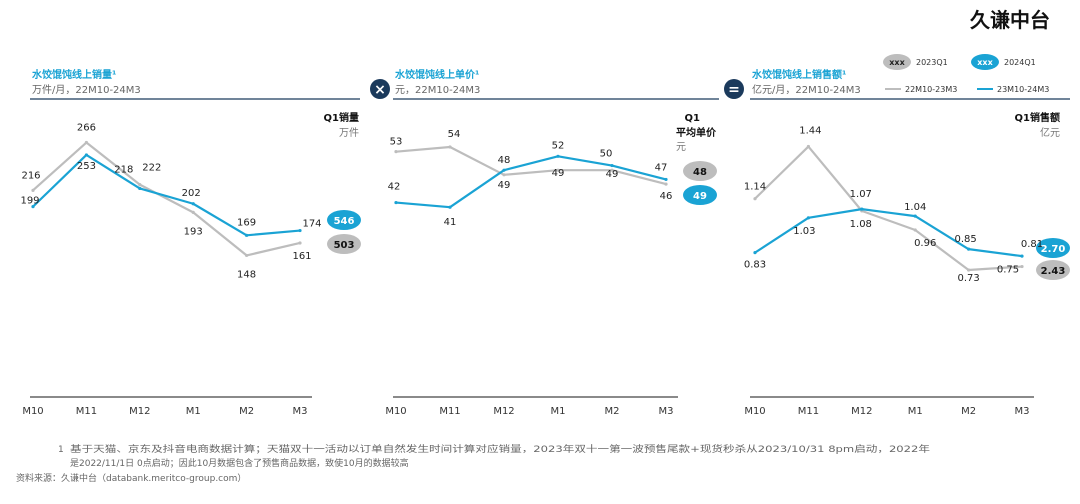 The image size is (1080, 504). Describe the element at coordinates (681, 147) in the screenshot. I see `q1-unit: 元` at that location.